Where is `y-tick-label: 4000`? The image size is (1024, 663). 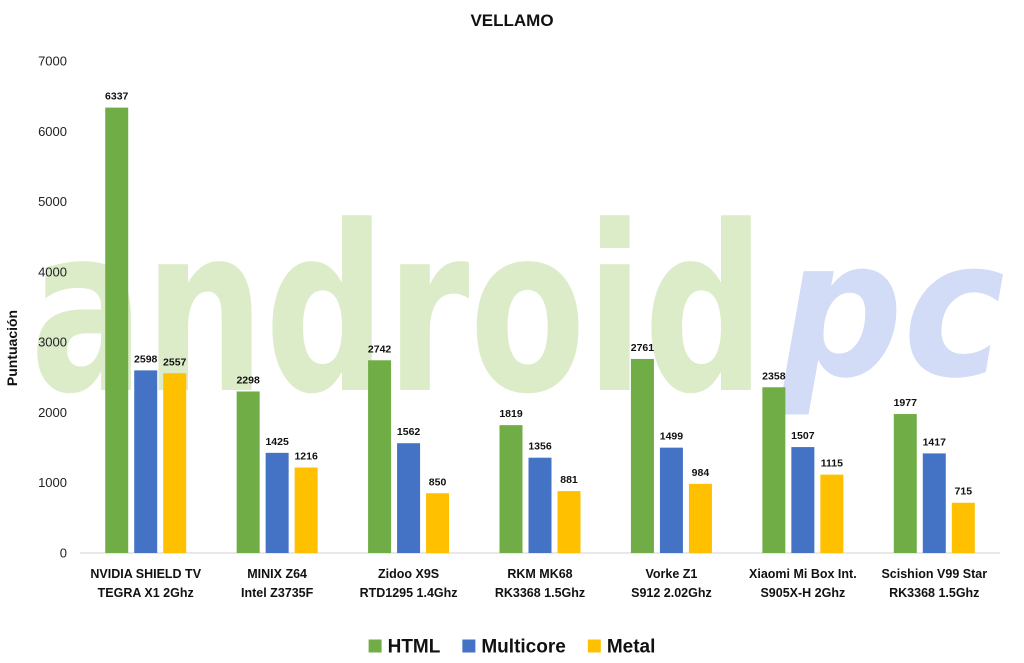 y-tick-label: 4000 is located at coordinates (52, 271).